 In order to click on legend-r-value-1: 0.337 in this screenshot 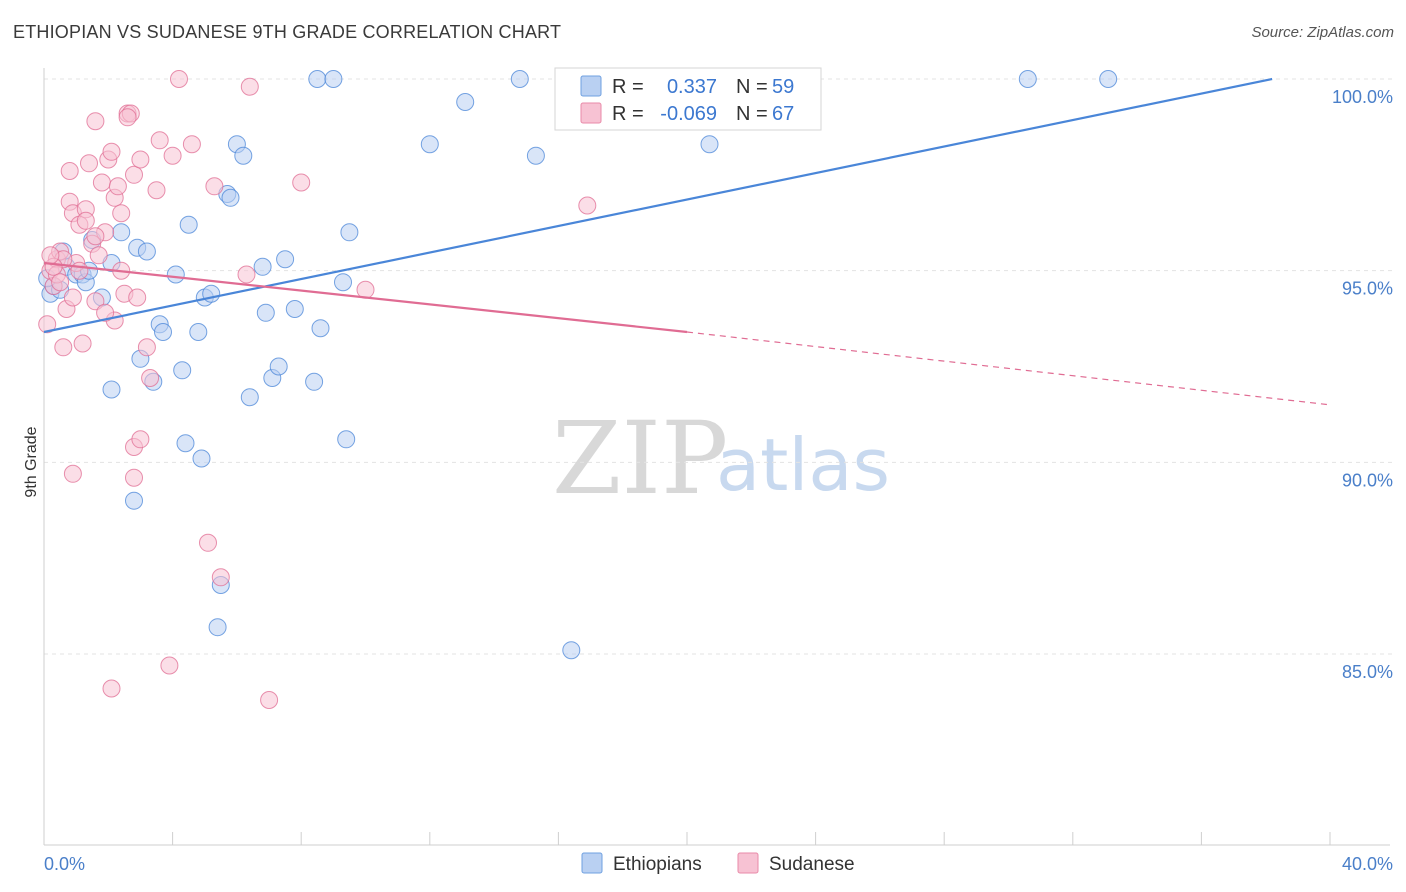, I will do `click(692, 87)`.